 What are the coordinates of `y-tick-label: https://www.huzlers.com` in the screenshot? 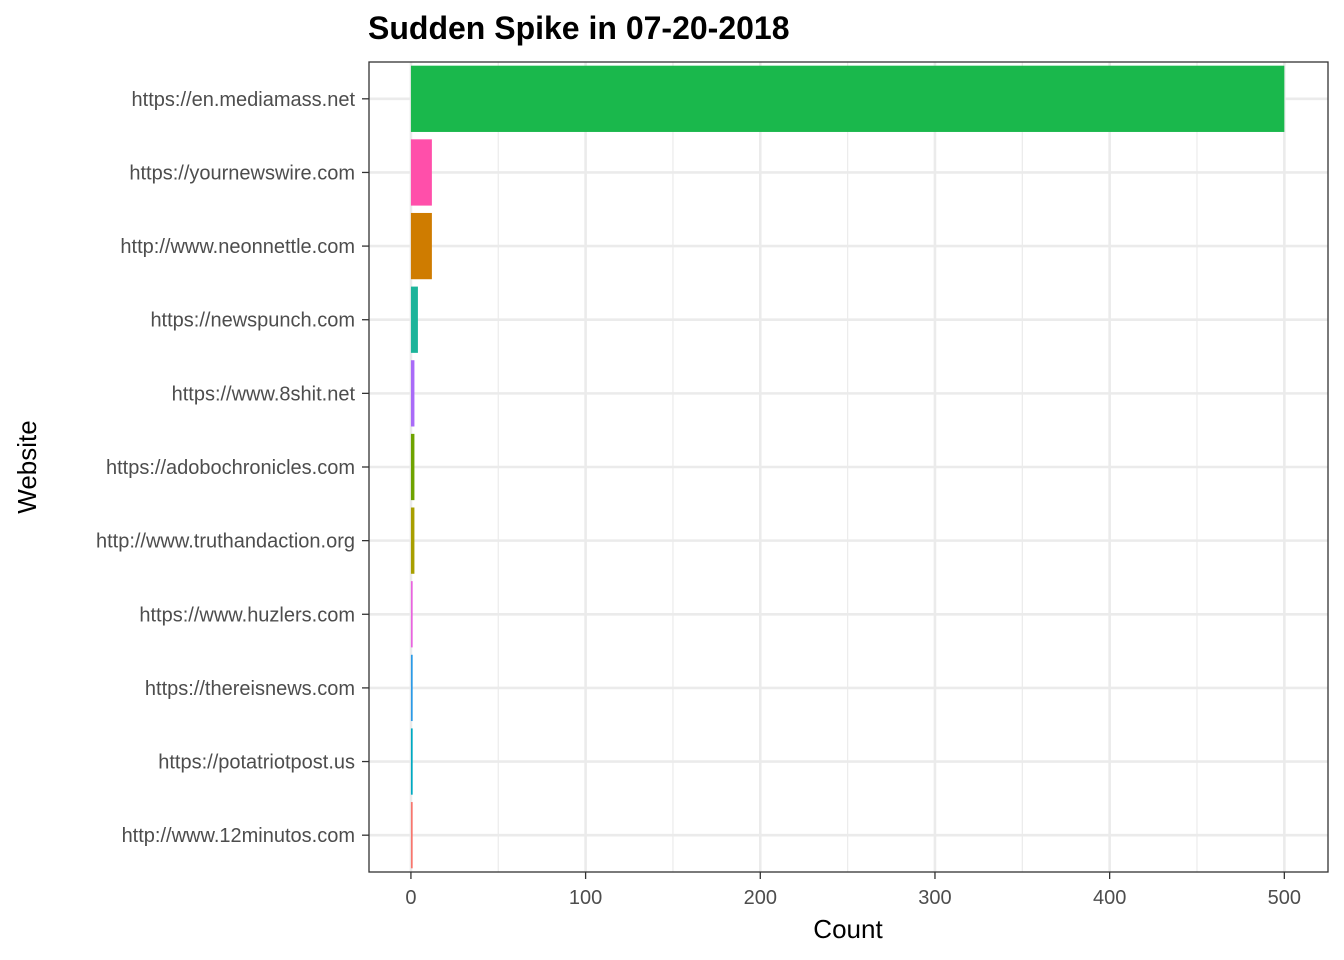 It's located at (247, 615).